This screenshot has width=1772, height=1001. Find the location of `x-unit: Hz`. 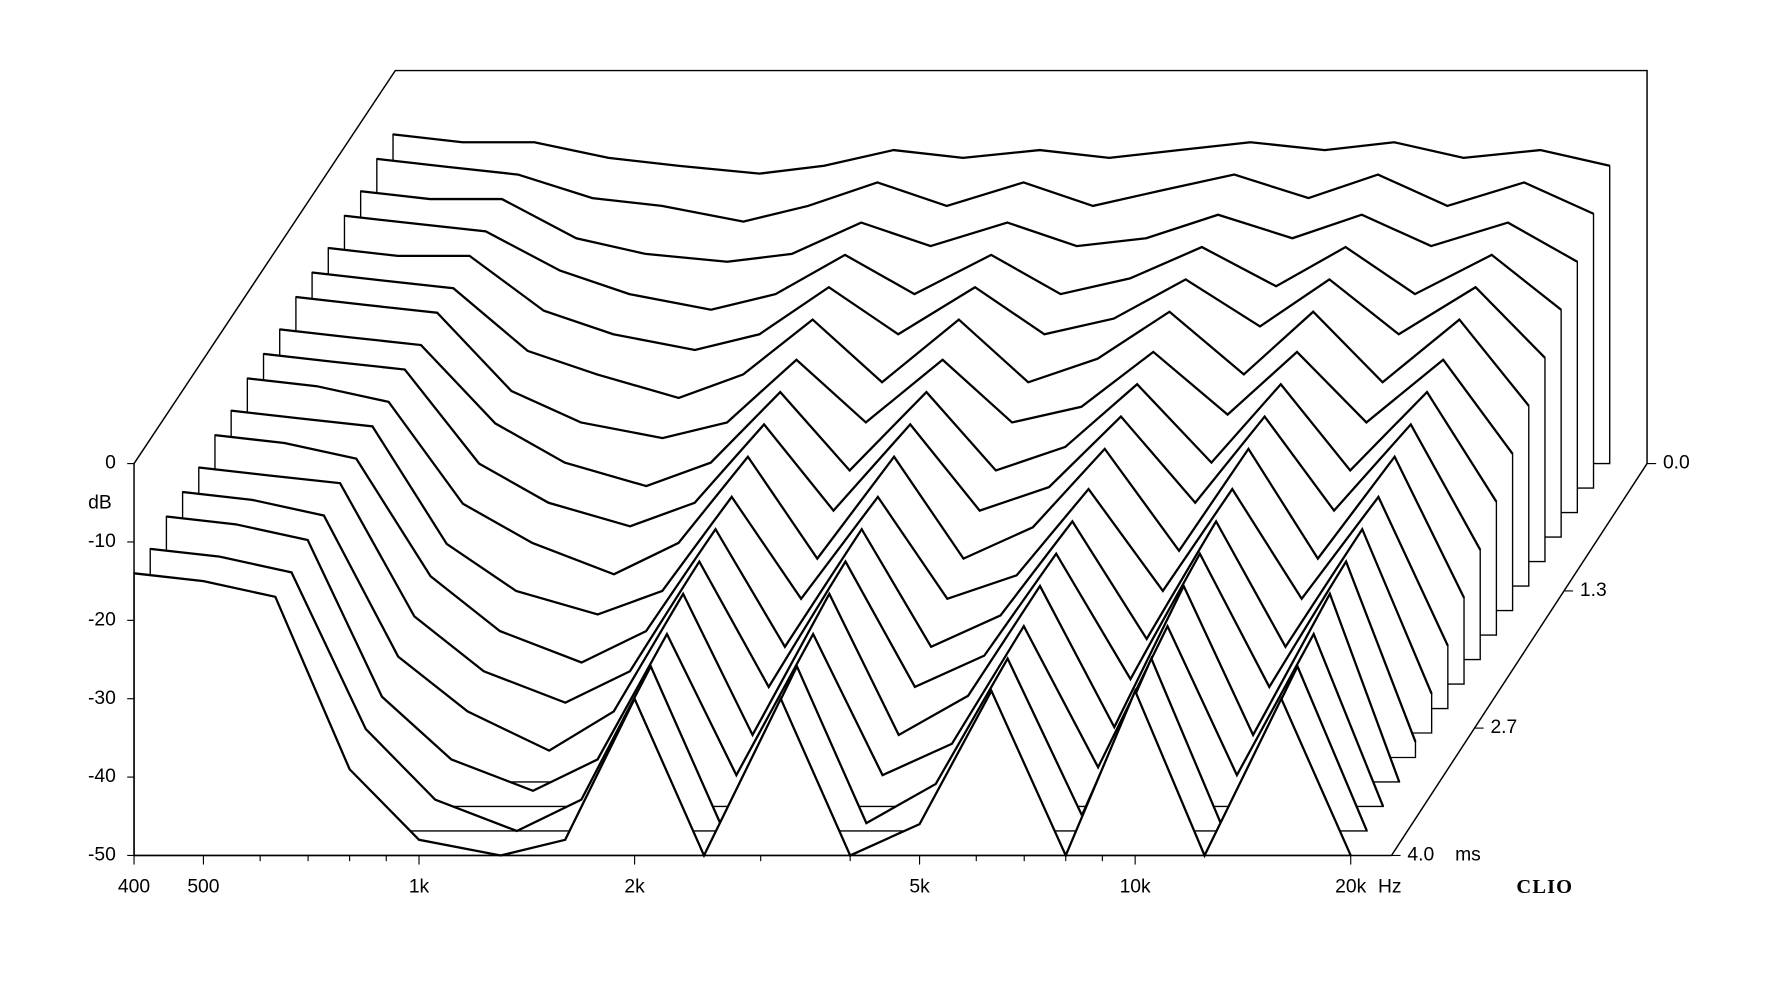

x-unit: Hz is located at coordinates (1390, 886).